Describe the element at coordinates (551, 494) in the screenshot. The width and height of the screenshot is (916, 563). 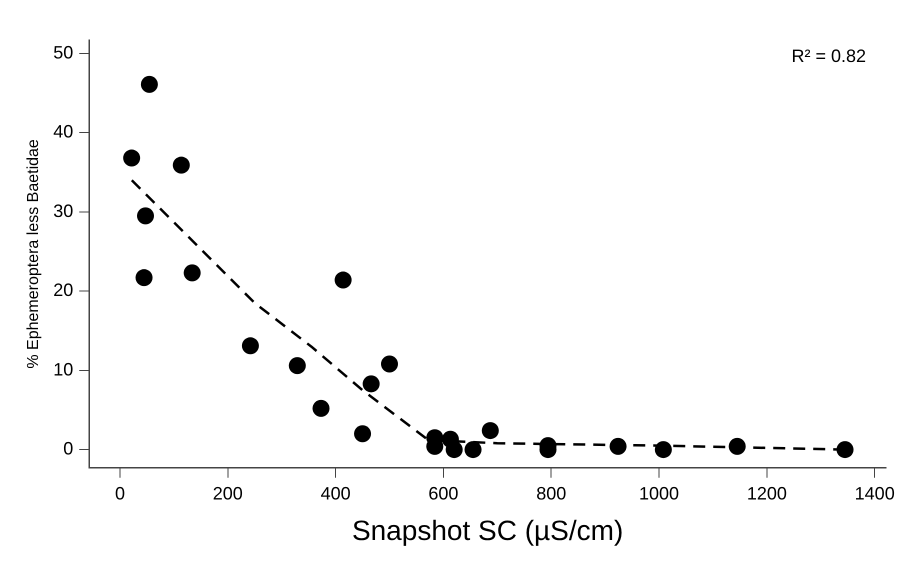
I see `x-tick-label: 800` at that location.